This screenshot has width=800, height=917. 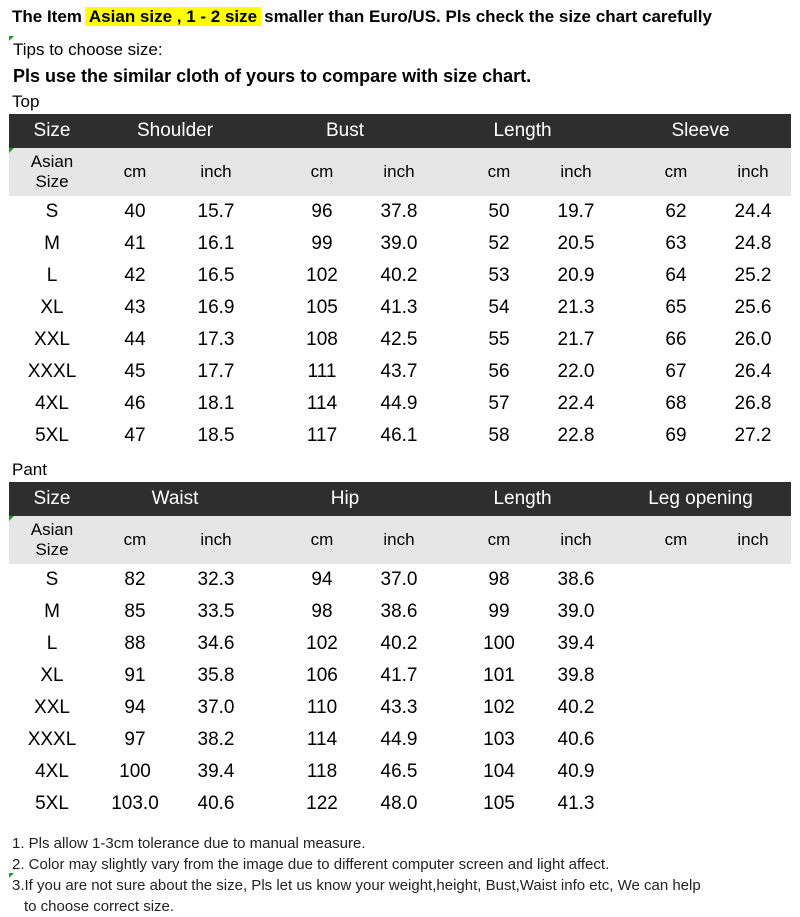 What do you see at coordinates (322, 211) in the screenshot?
I see `measurement-cell: 96` at bounding box center [322, 211].